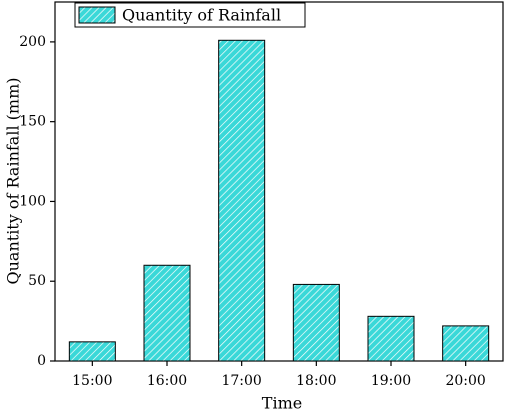 Image resolution: width=505 pixels, height=412 pixels. Describe the element at coordinates (37, 281) in the screenshot. I see `y-tick-label: 50` at that location.